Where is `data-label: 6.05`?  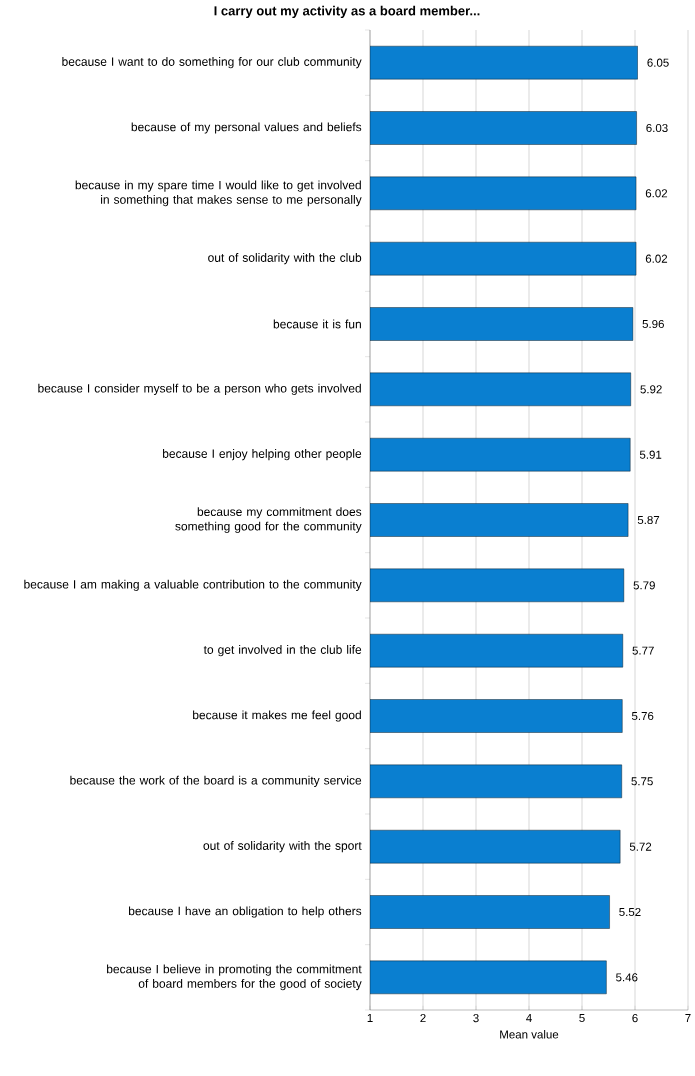 data-label: 6.05 is located at coordinates (658, 62).